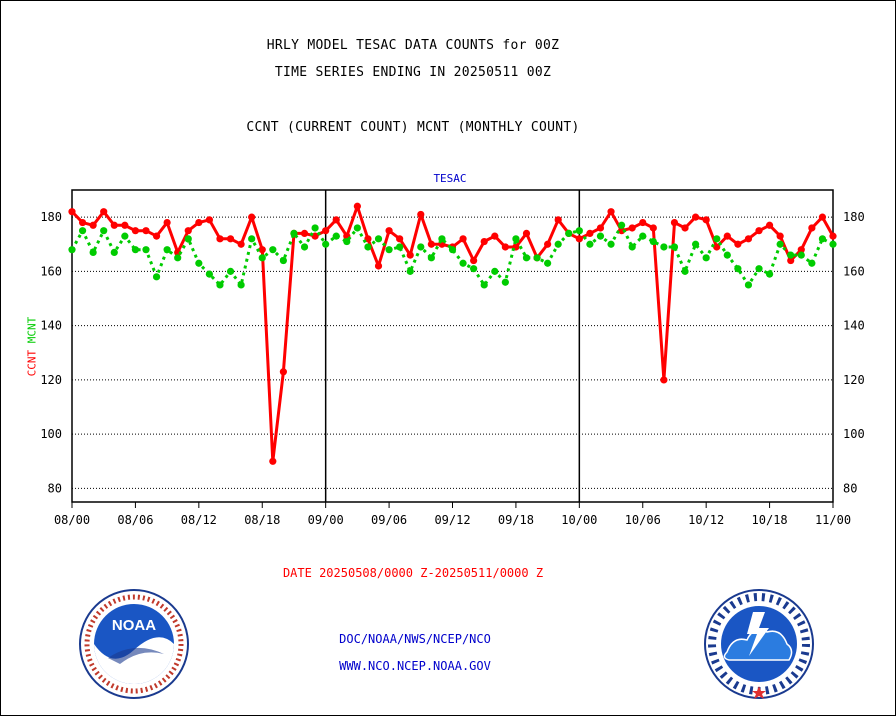  What do you see at coordinates (854, 326) in the screenshot?
I see `y-tick-label-right: 140` at bounding box center [854, 326].